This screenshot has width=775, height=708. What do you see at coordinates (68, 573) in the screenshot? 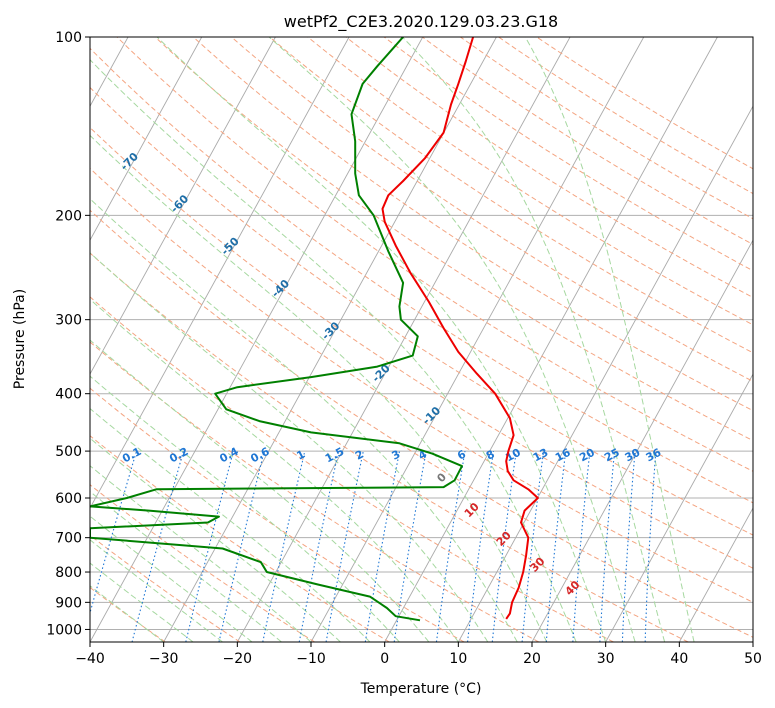
I see `y-tick-label: 800` at bounding box center [68, 573].